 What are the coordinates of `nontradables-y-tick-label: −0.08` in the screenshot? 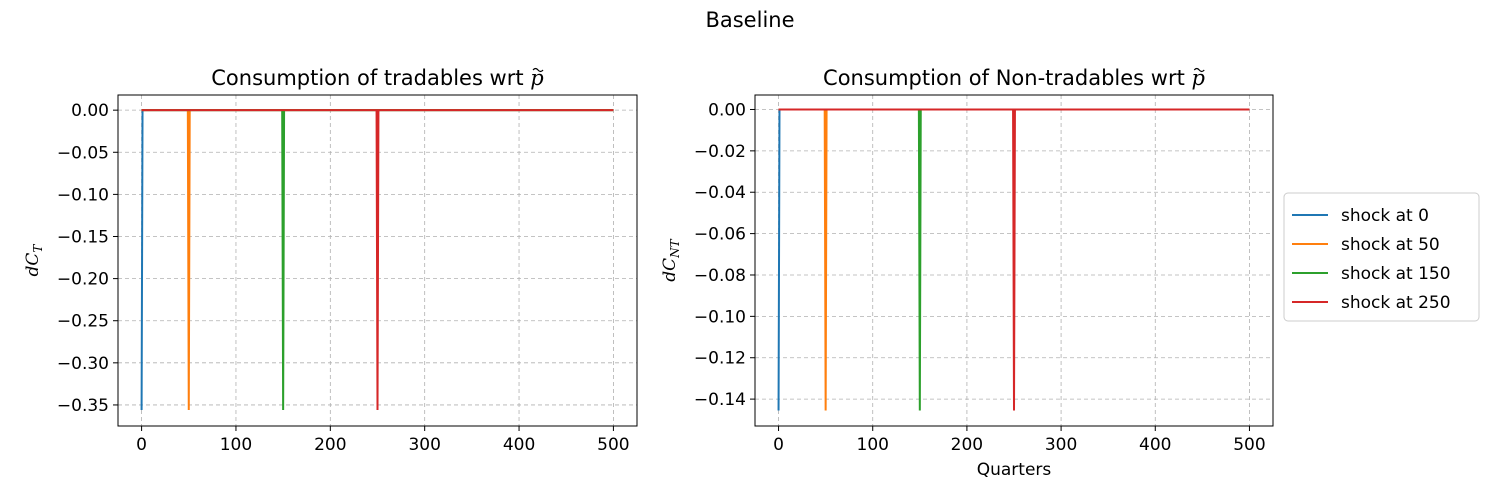 It's located at (720, 276).